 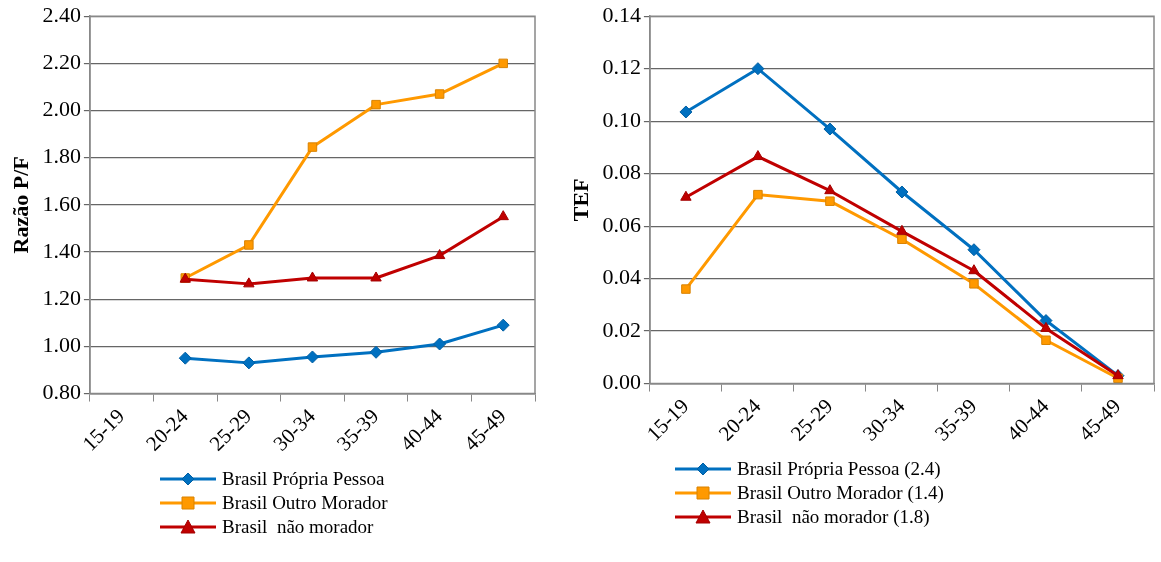 What do you see at coordinates (61, 109) in the screenshot?
I see `y-tick-label: 2.00` at bounding box center [61, 109].